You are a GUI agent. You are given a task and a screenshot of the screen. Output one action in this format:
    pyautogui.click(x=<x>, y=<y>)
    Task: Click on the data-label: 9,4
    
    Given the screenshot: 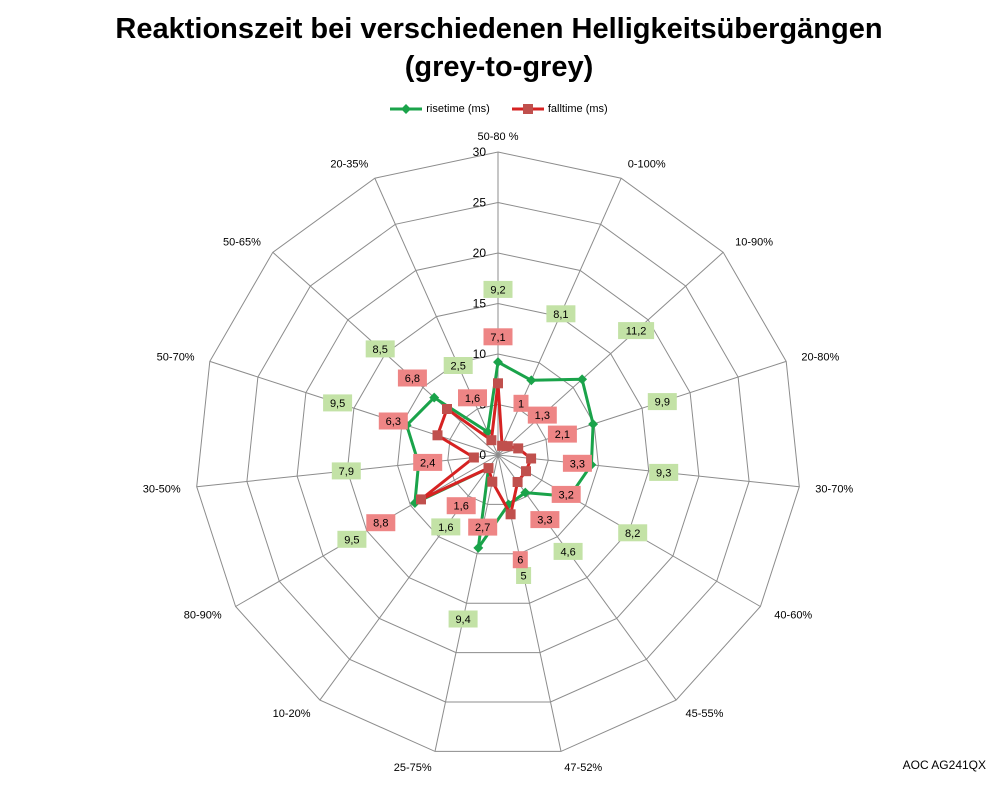 What is the action you would take?
    pyautogui.click(x=462, y=620)
    